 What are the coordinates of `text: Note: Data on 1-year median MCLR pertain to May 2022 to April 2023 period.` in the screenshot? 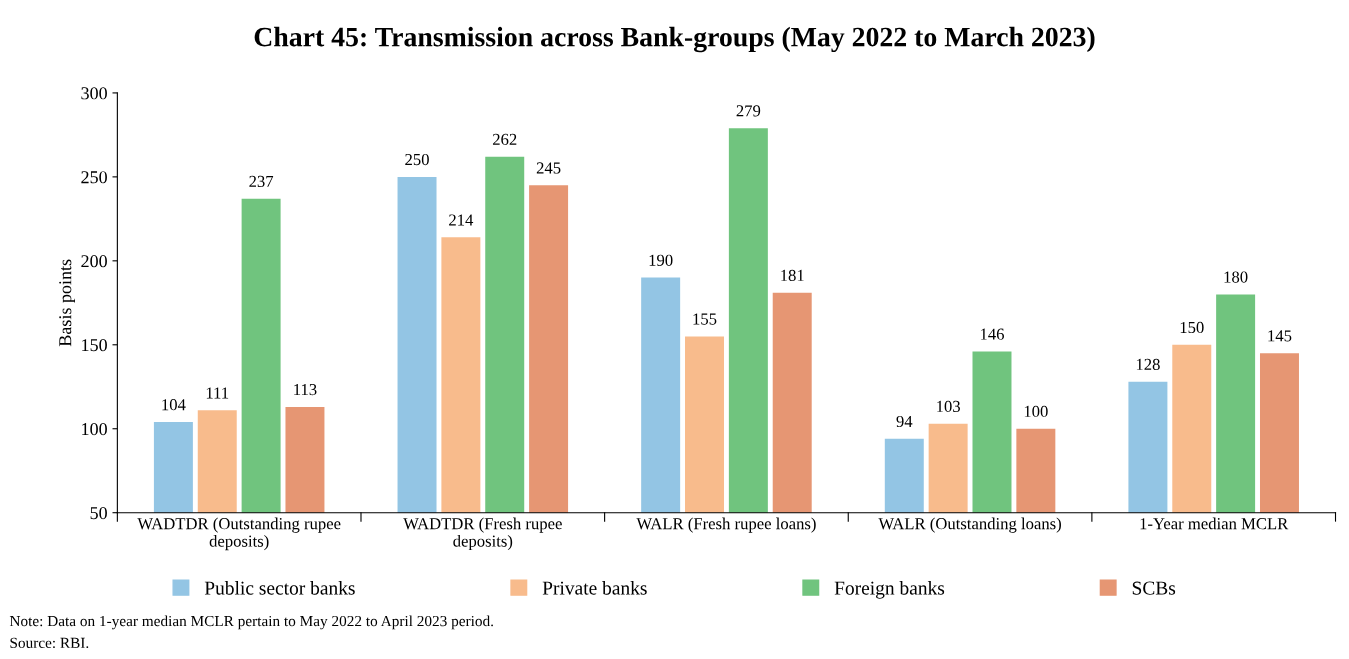 It's located at (251, 622).